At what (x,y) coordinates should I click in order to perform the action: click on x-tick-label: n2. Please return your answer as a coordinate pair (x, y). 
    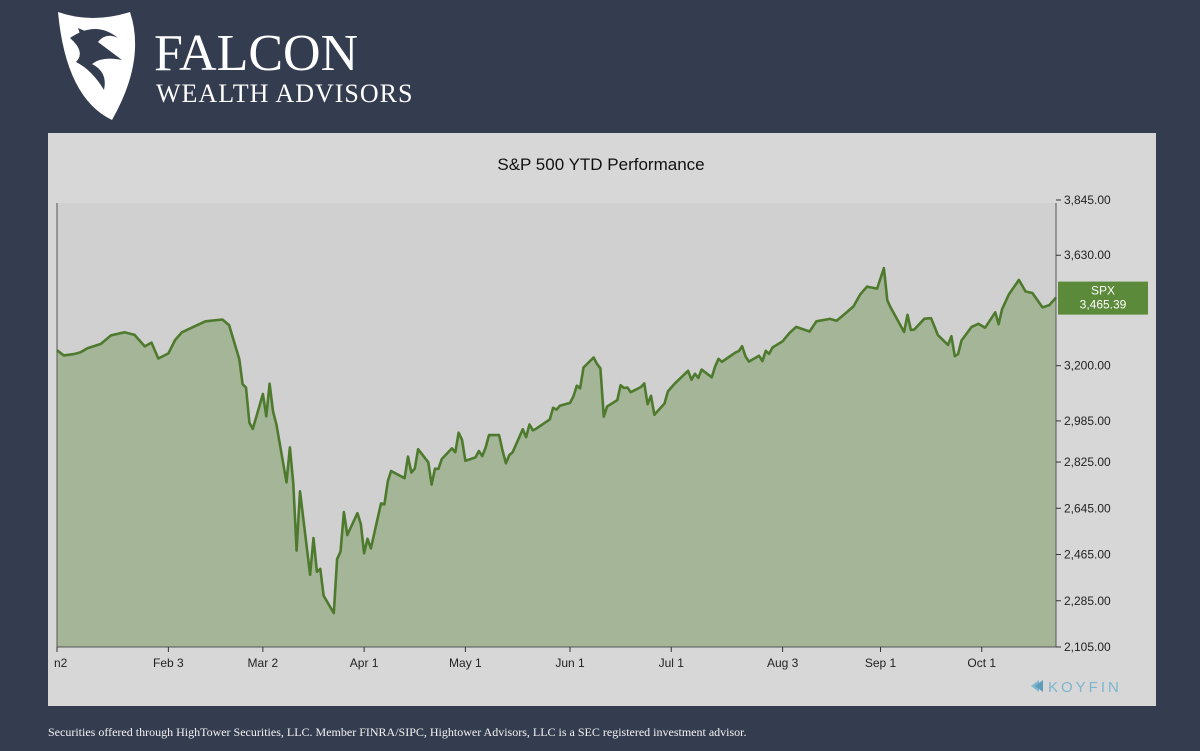
    Looking at the image, I should click on (61, 663).